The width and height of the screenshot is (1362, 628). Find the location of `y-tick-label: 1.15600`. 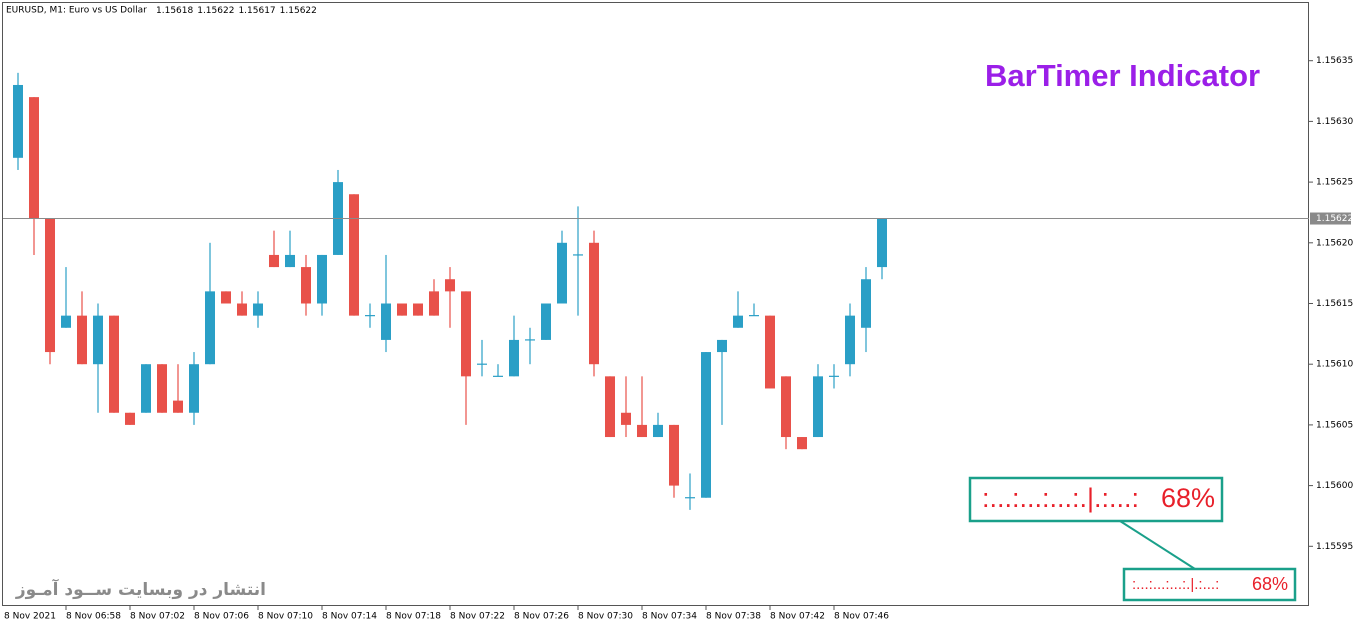

y-tick-label: 1.15600 is located at coordinates (1334, 486).